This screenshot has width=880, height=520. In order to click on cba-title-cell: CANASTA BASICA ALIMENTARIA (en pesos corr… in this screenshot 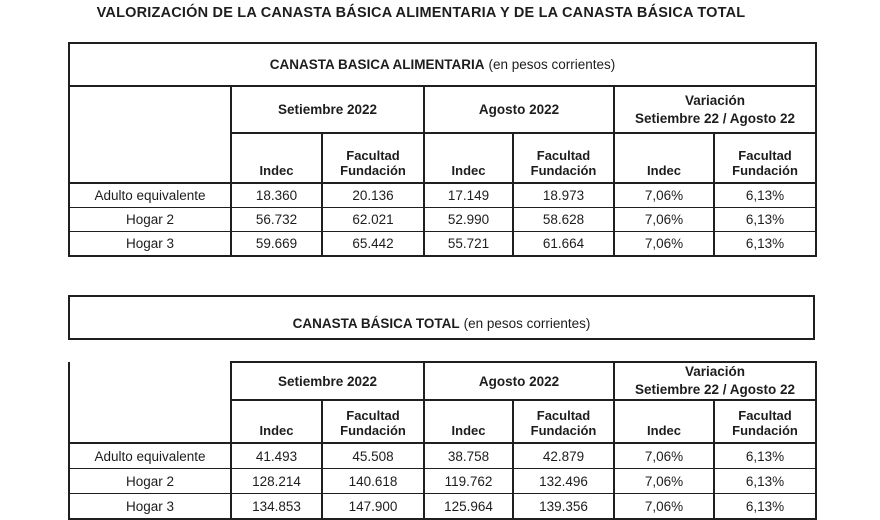, I will do `click(442, 64)`.